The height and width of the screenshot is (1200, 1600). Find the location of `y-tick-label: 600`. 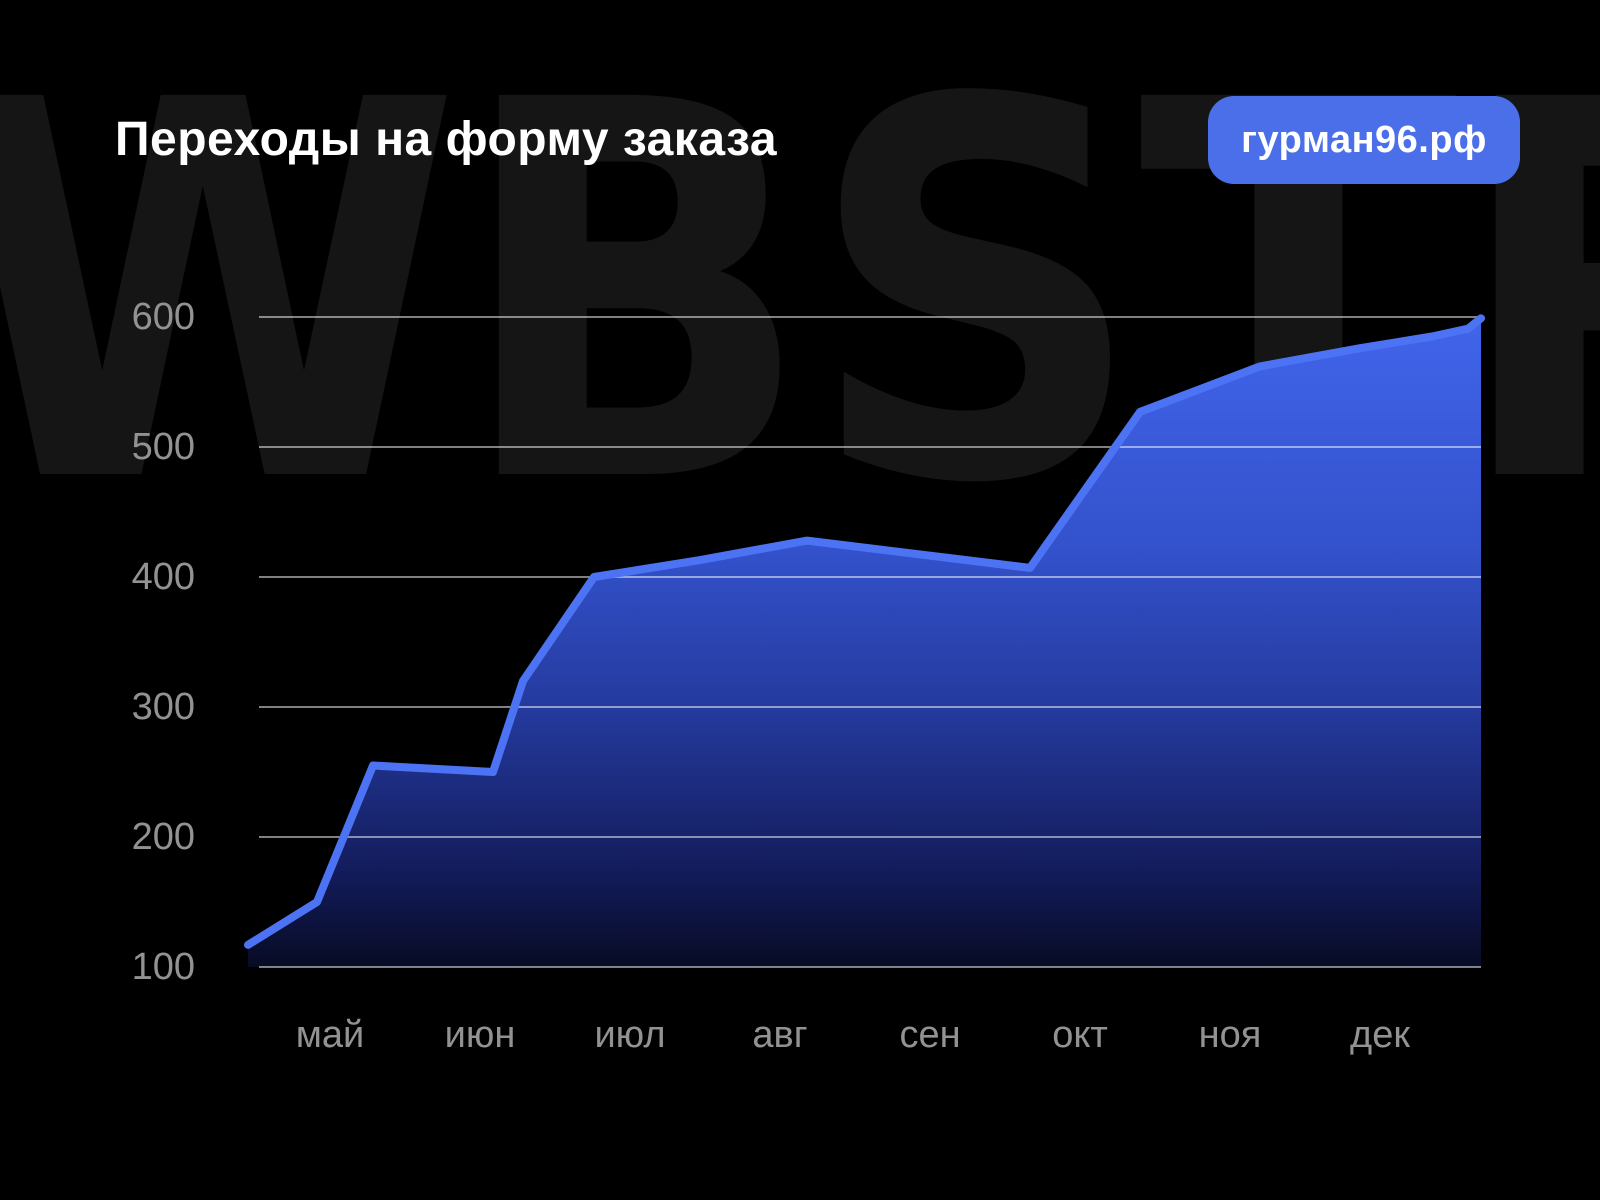

y-tick-label: 600 is located at coordinates (163, 317).